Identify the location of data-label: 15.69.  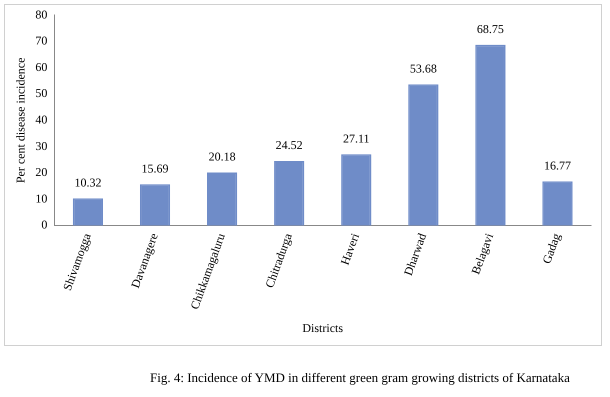
(155, 168).